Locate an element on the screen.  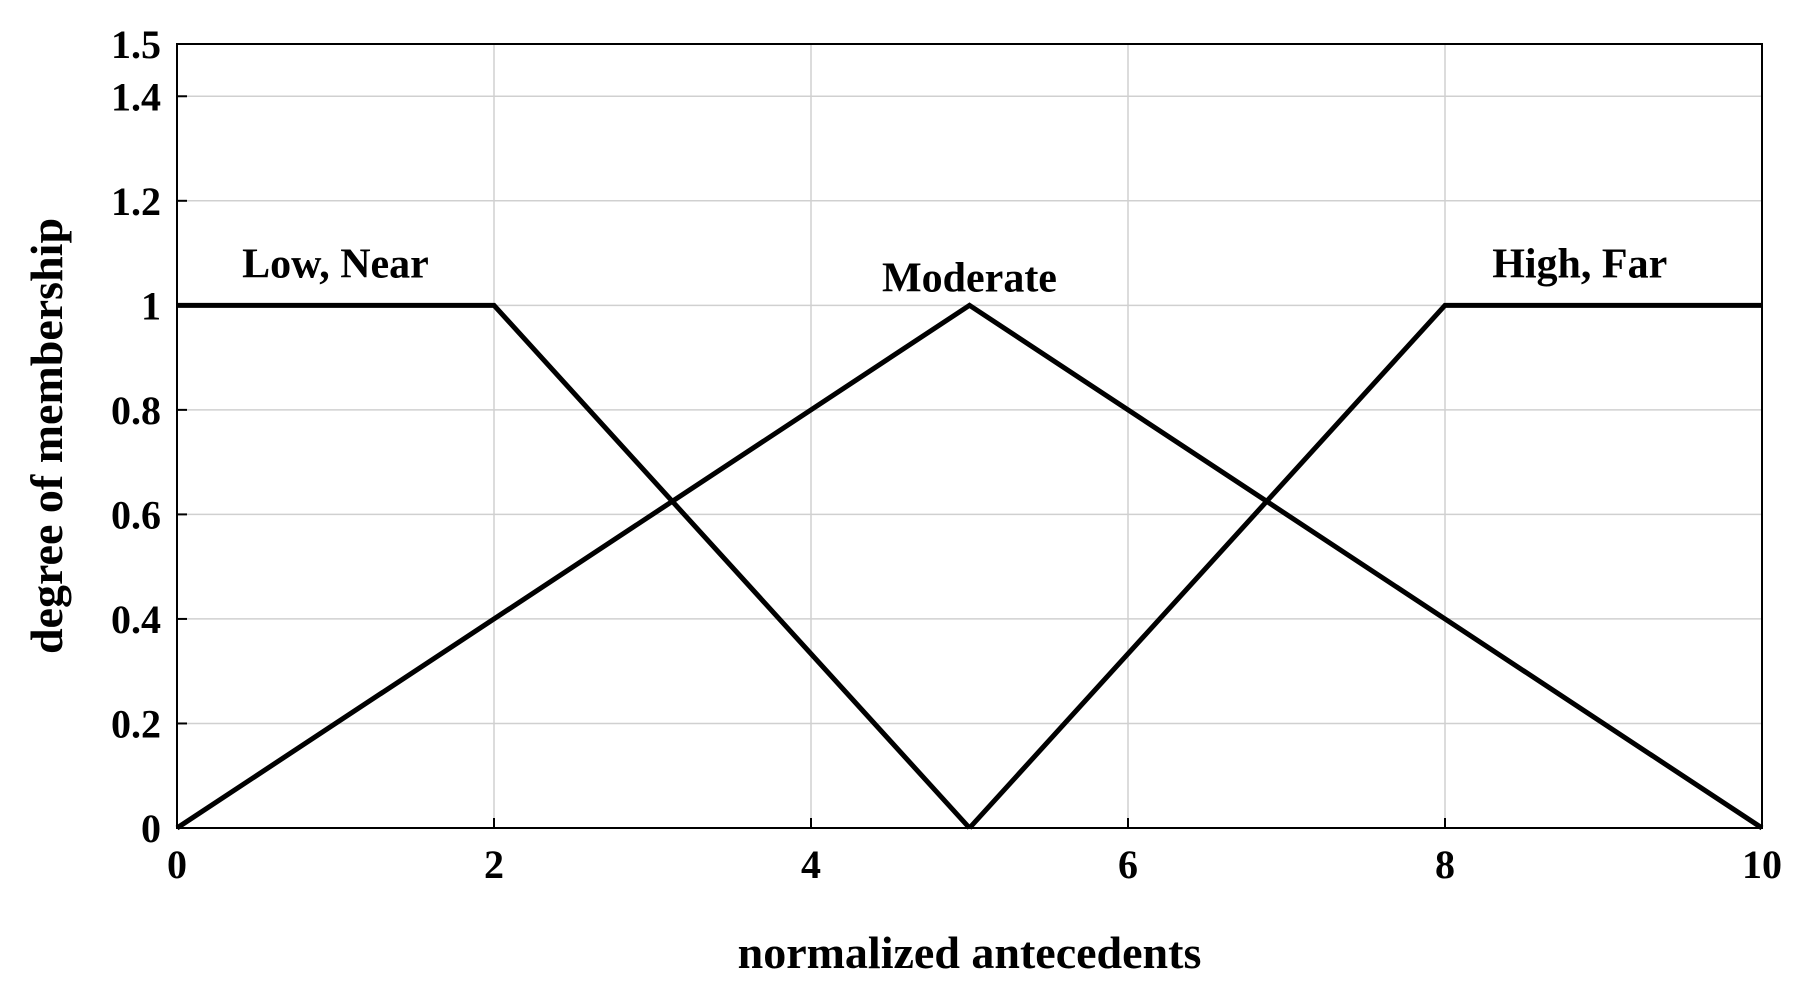
series-label-3: High, Far is located at coordinates (1579, 264).